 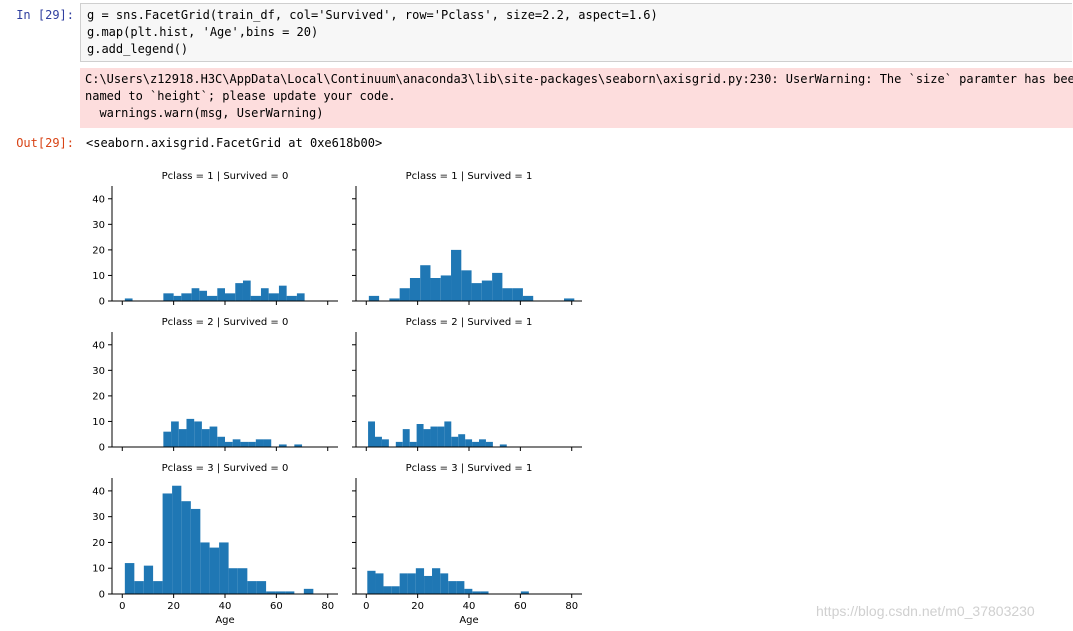 What do you see at coordinates (469, 176) in the screenshot?
I see `facet-2-title: Pclass = 1 | Survived = 1` at bounding box center [469, 176].